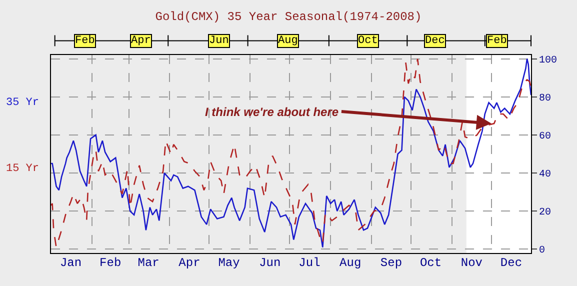 This screenshot has width=577, height=286. I want to click on y-tick-label: 40, so click(545, 175).